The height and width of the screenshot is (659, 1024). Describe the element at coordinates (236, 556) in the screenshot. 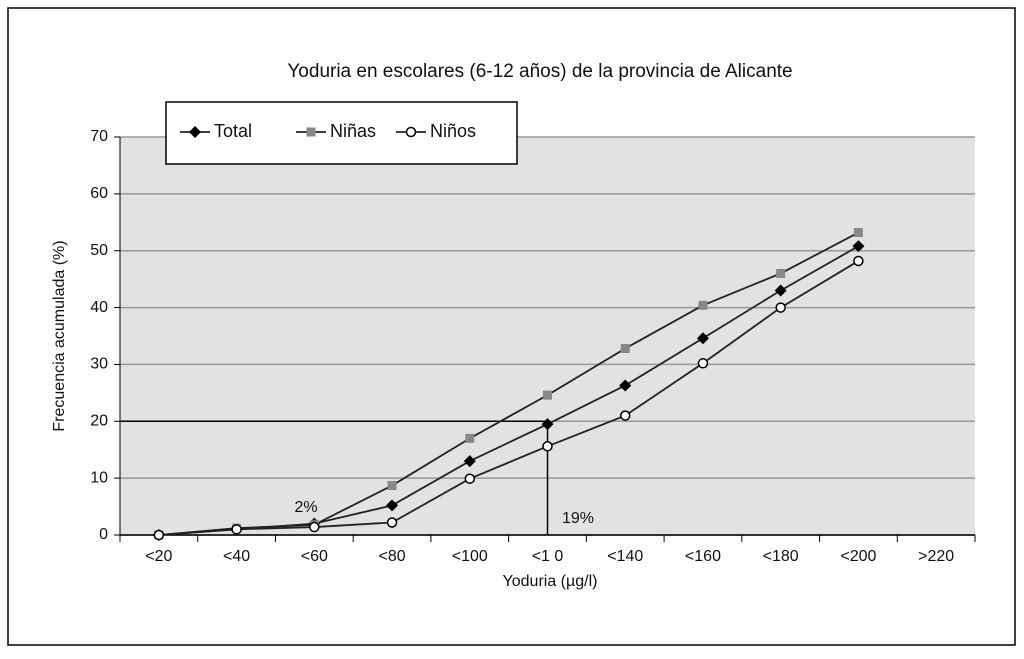

I see `x-tick-label: <40` at that location.